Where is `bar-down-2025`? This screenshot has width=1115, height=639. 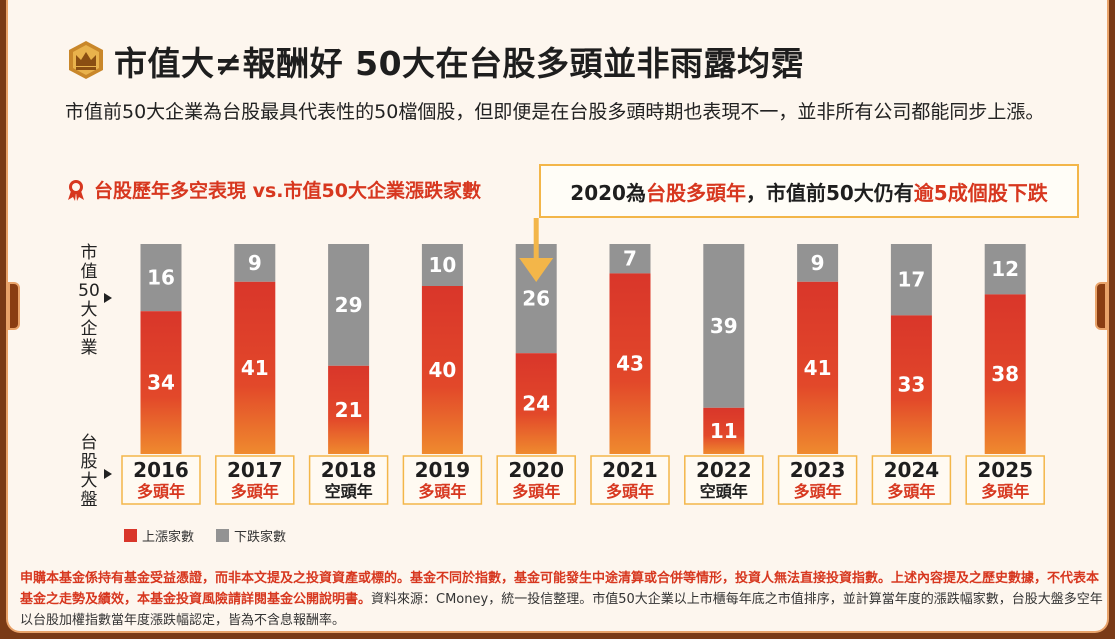 bar-down-2025 is located at coordinates (1005, 269).